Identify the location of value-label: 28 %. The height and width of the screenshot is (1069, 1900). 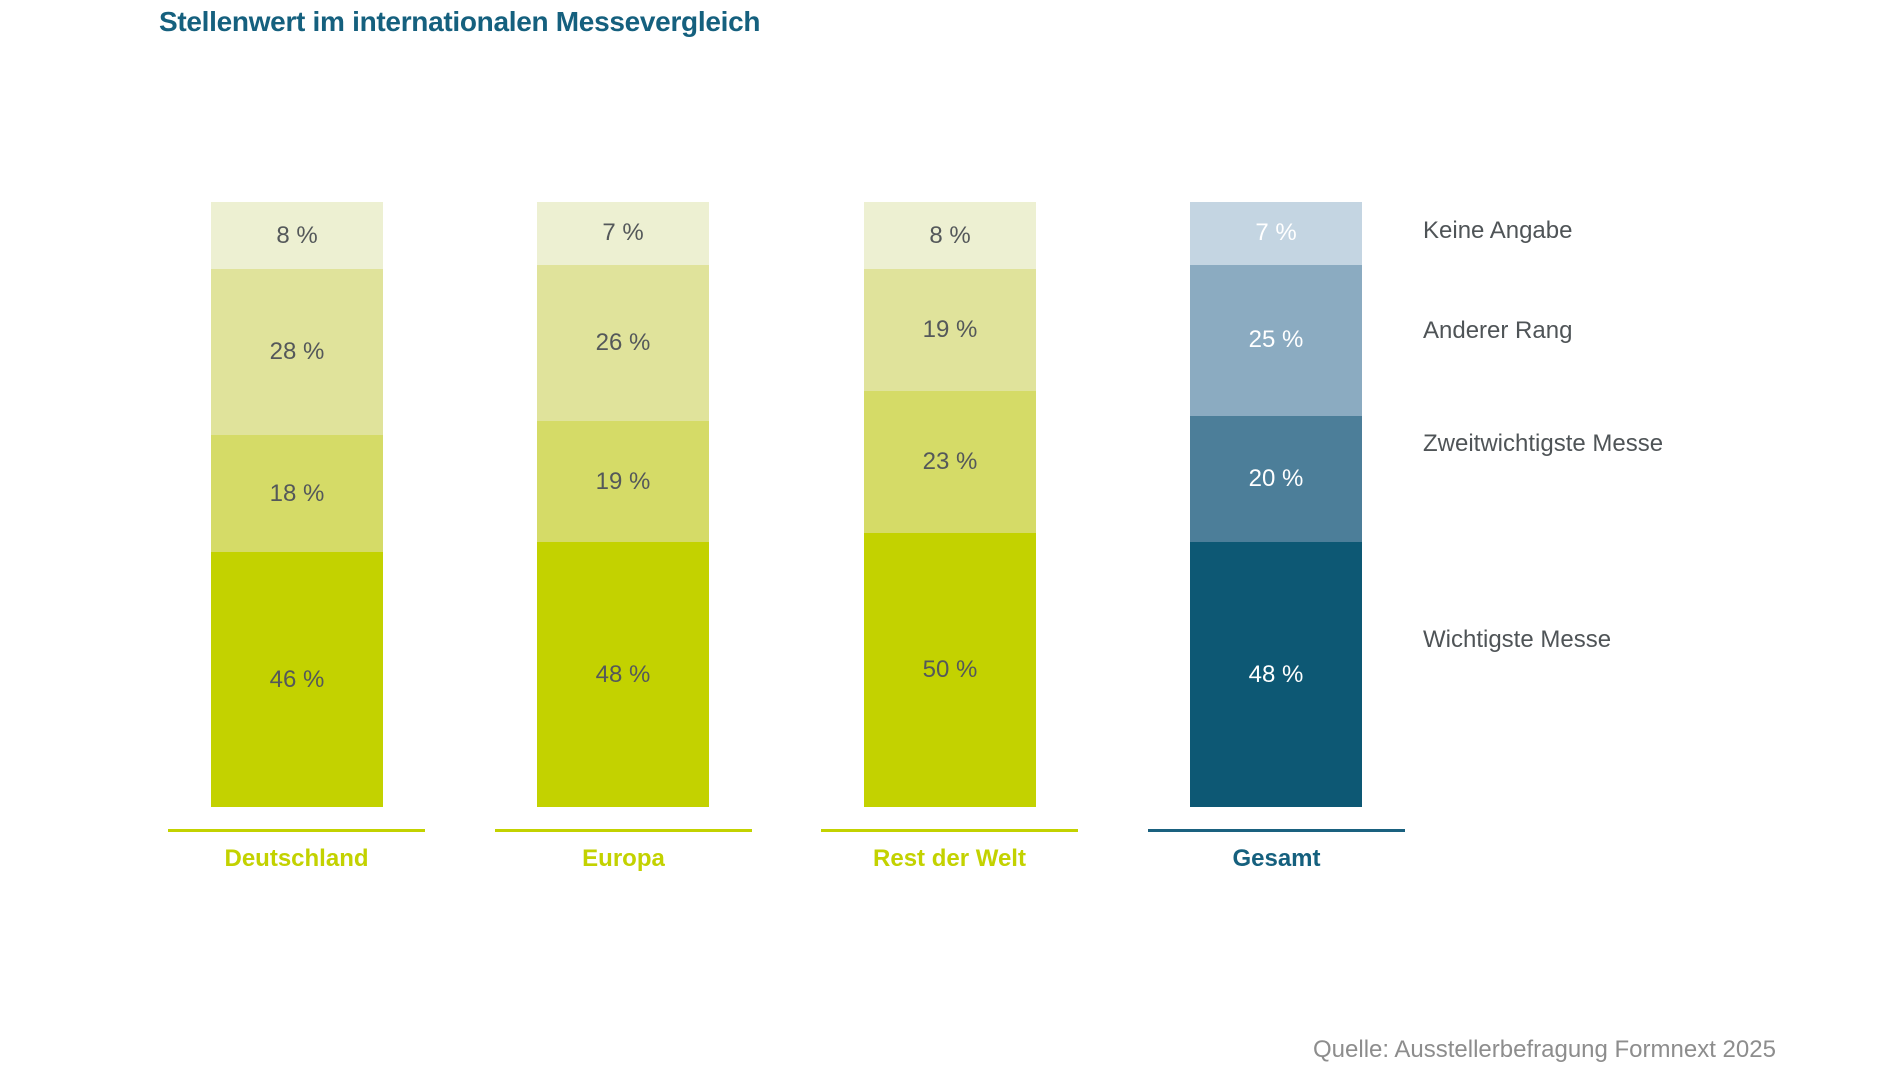
(297, 352).